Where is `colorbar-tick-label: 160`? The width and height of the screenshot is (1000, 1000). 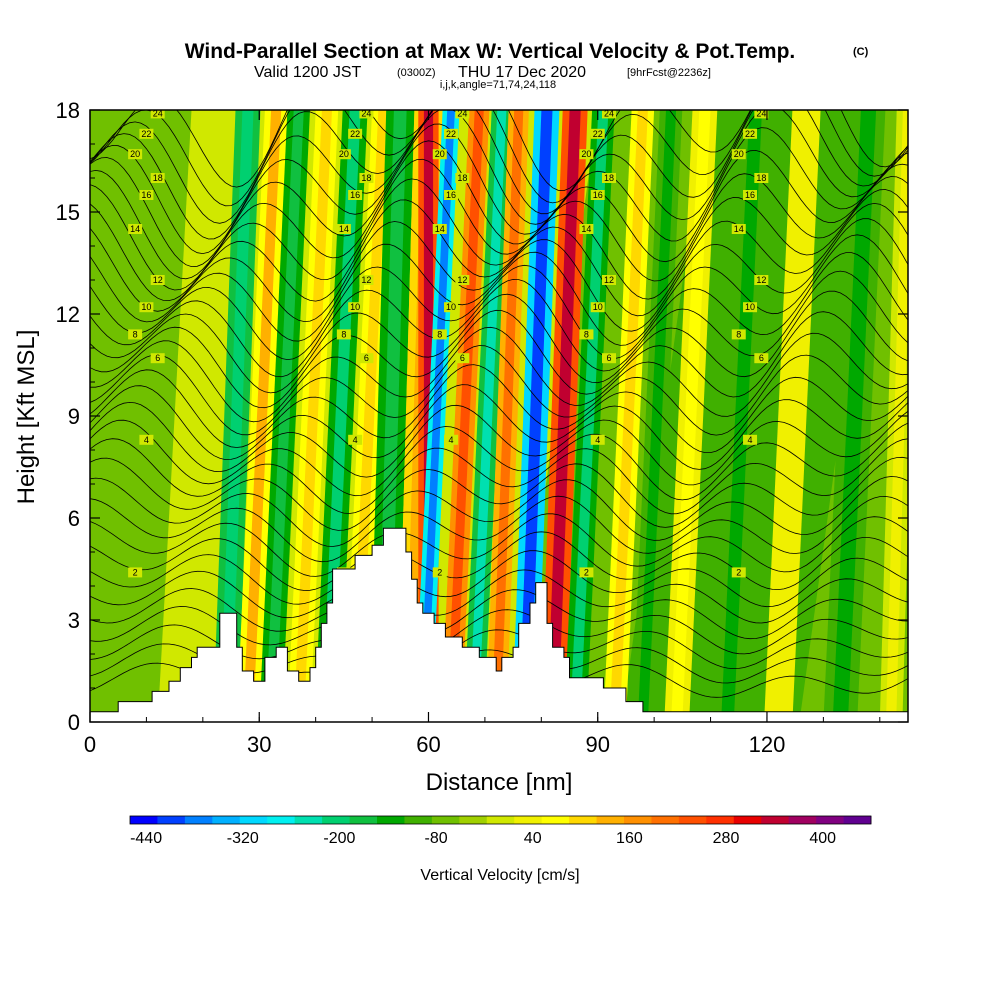 colorbar-tick-label: 160 is located at coordinates (629, 838).